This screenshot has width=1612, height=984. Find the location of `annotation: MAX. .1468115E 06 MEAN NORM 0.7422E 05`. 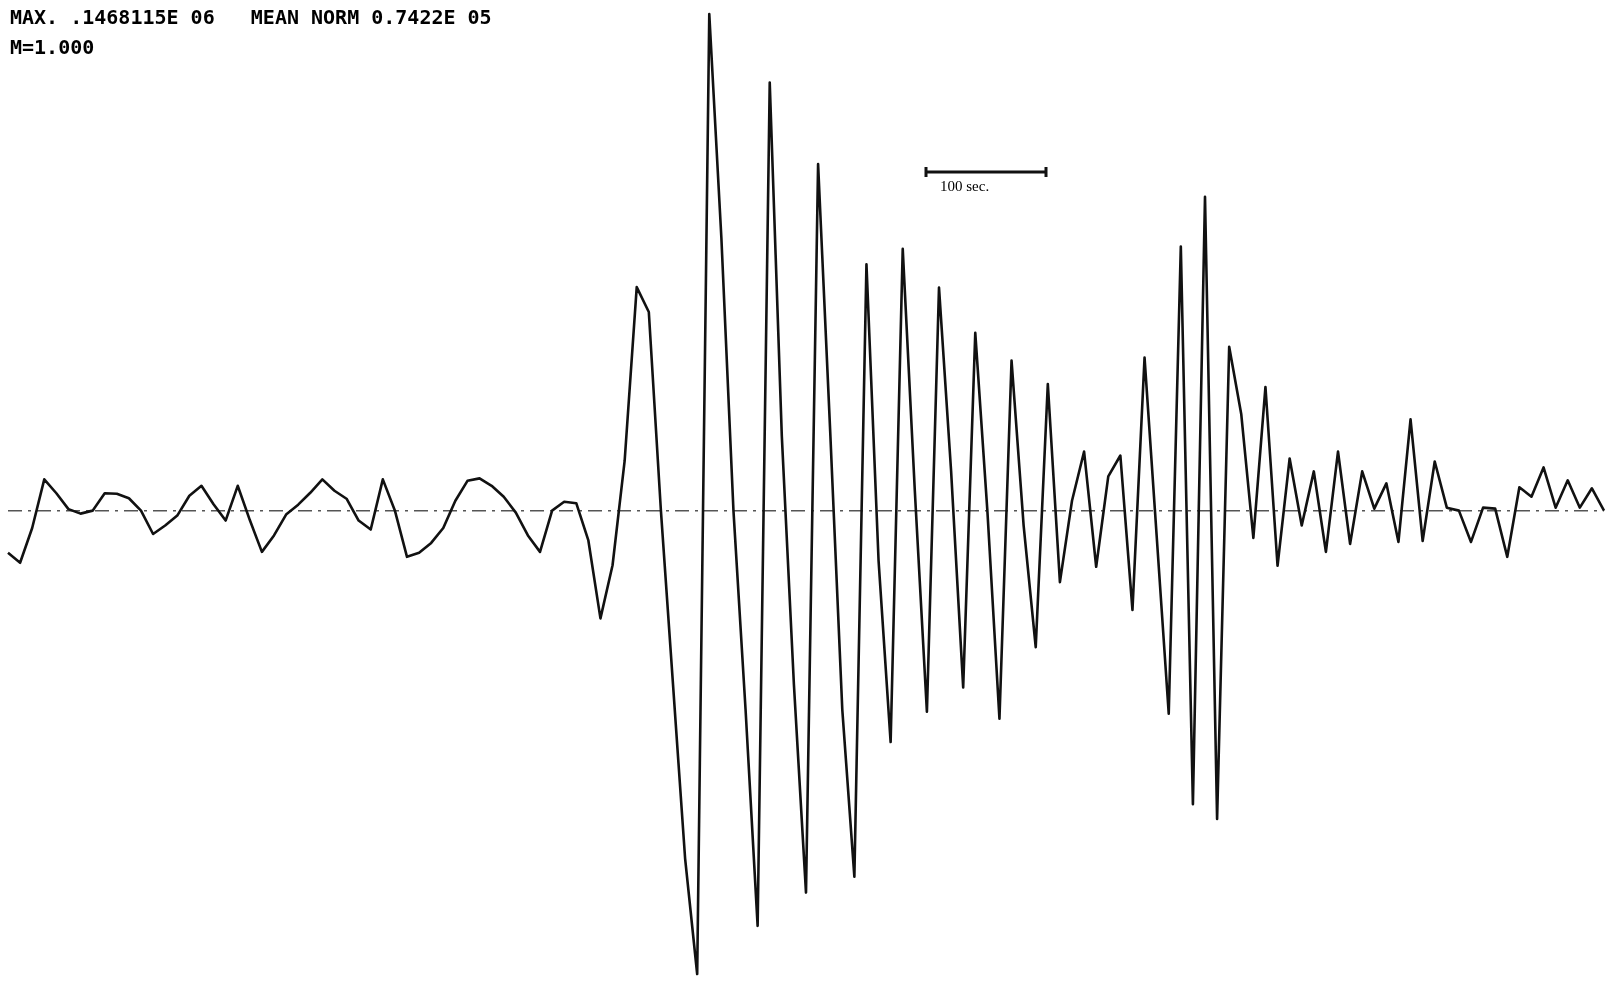

annotation: MAX. .1468115E 06 MEAN NORM 0.7422E 05 is located at coordinates (251, 17).